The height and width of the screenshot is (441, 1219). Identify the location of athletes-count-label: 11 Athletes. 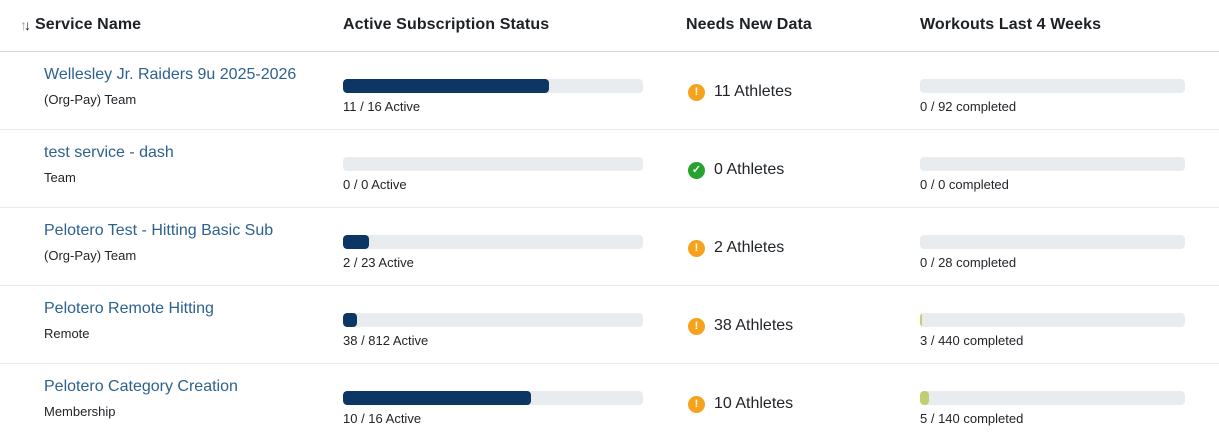
(753, 91).